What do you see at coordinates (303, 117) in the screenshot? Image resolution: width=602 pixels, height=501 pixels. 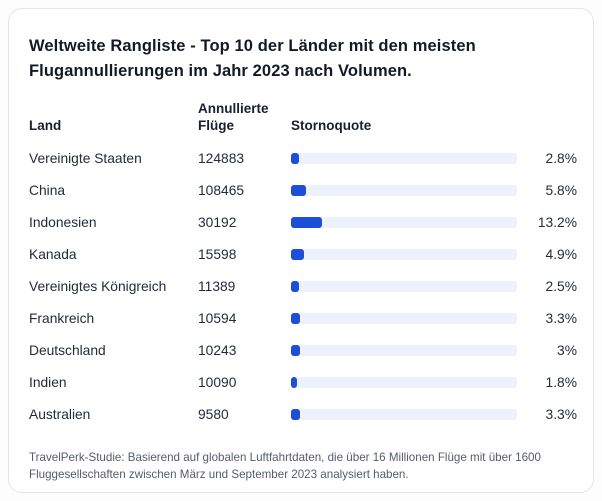 I see `table-header-row: Land Annullierte Flüge Stornoquote` at bounding box center [303, 117].